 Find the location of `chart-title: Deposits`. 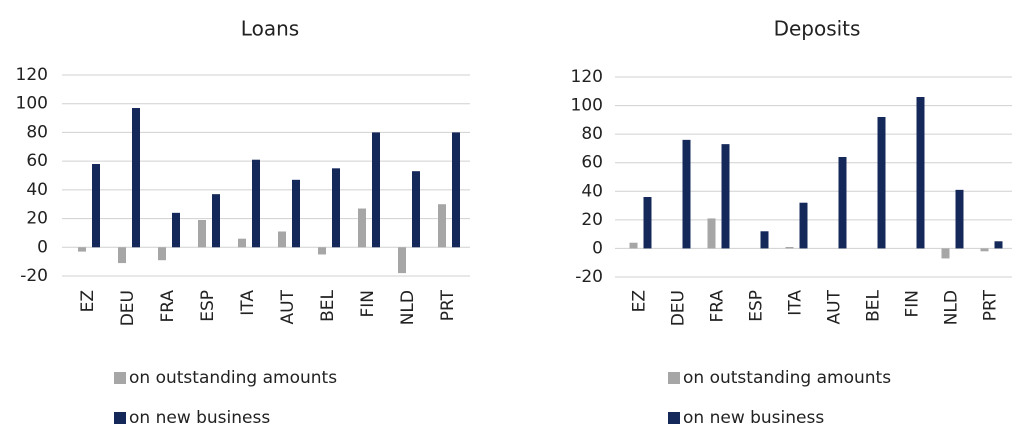

chart-title: Deposits is located at coordinates (817, 29).